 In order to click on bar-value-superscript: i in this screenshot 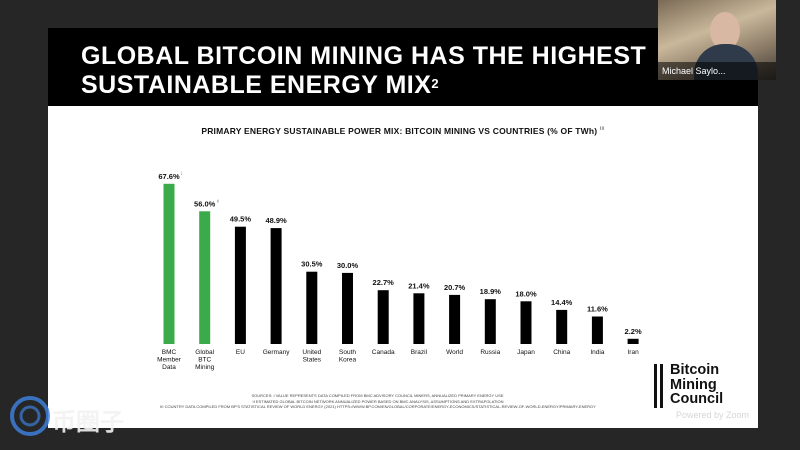, I will do `click(181, 173)`.